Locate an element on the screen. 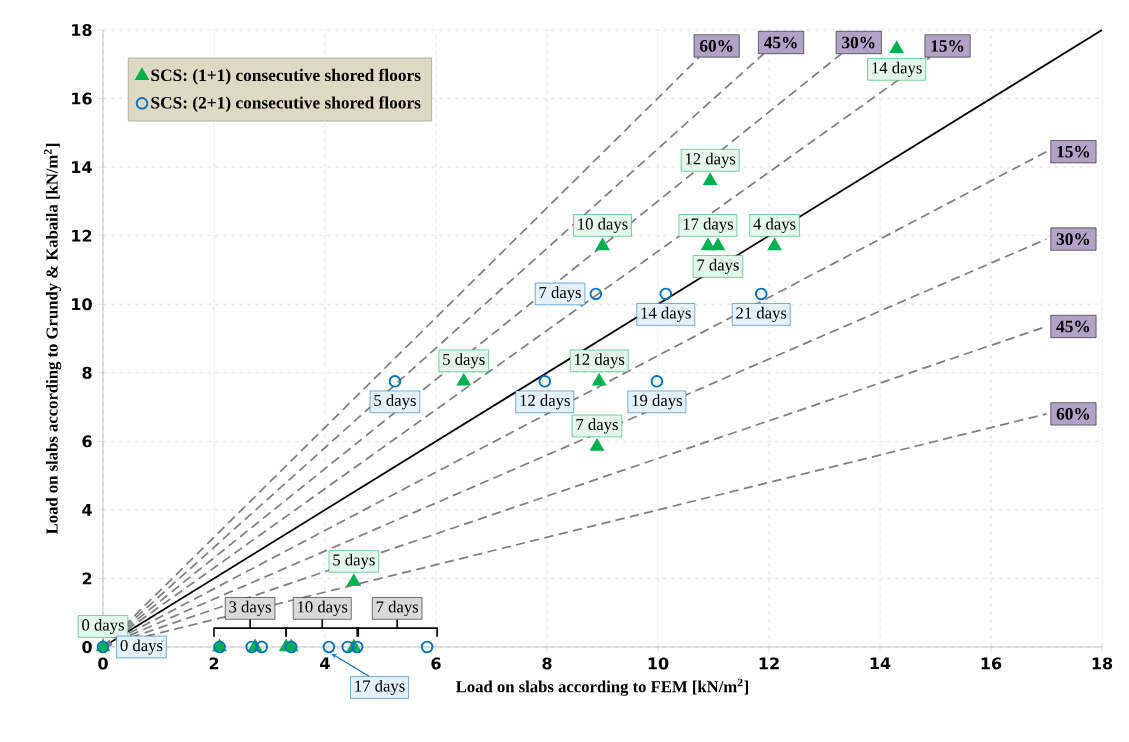 This screenshot has width=1129, height=742. x-tick-label: 8 is located at coordinates (547, 663).